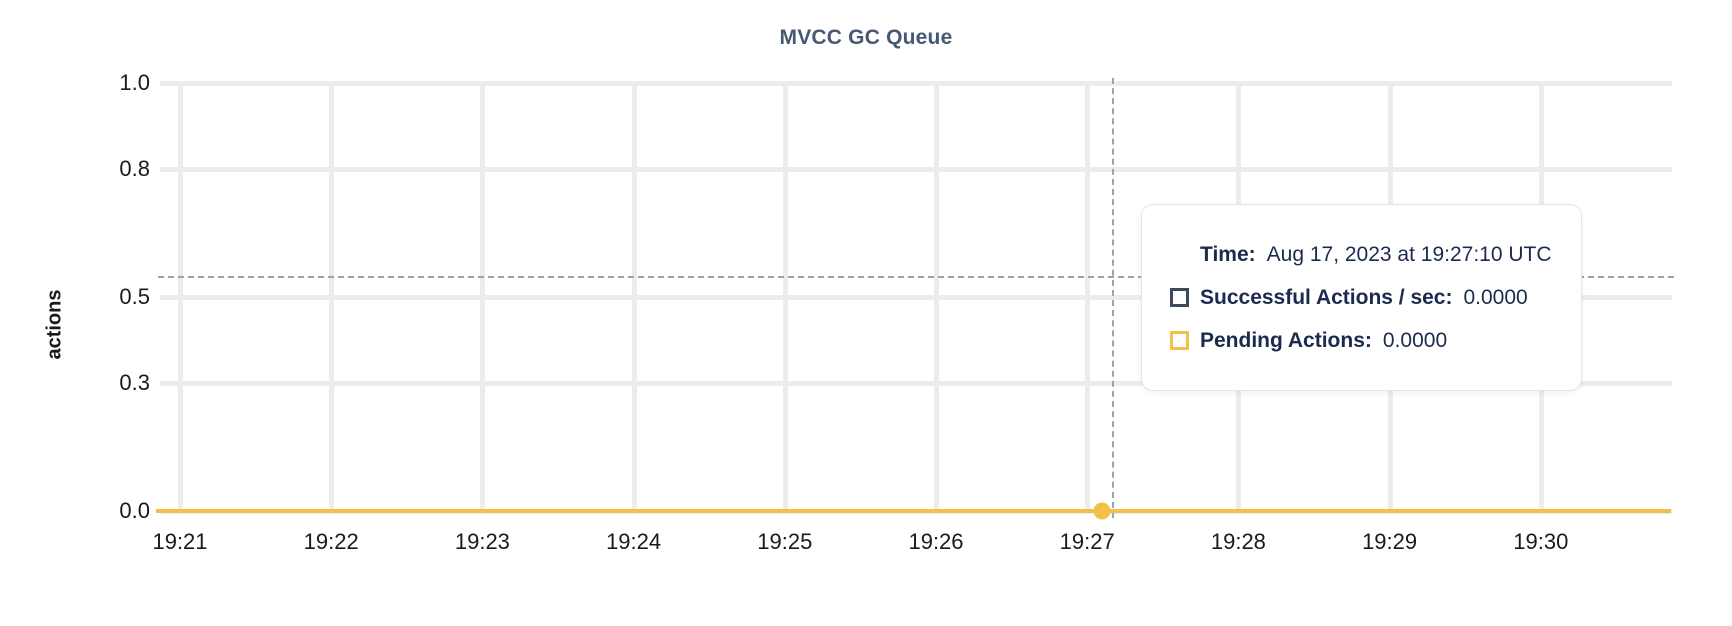  I want to click on crosshair-vertical-line, so click(1113, 298).